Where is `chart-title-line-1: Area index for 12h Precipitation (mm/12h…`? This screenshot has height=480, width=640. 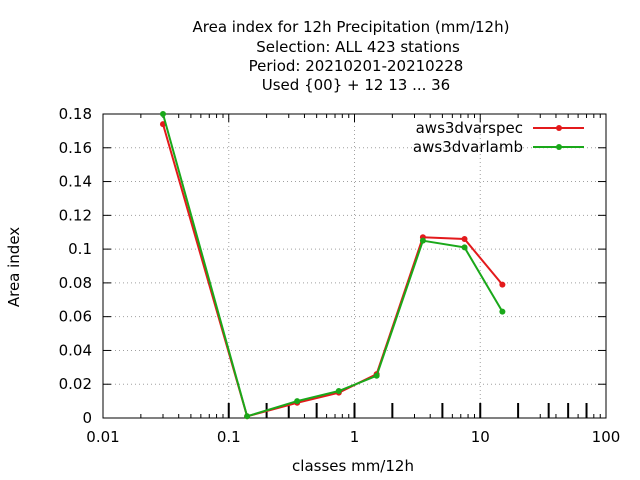
chart-title-line-1: Area index for 12h Precipitation (mm/12h… is located at coordinates (351, 27).